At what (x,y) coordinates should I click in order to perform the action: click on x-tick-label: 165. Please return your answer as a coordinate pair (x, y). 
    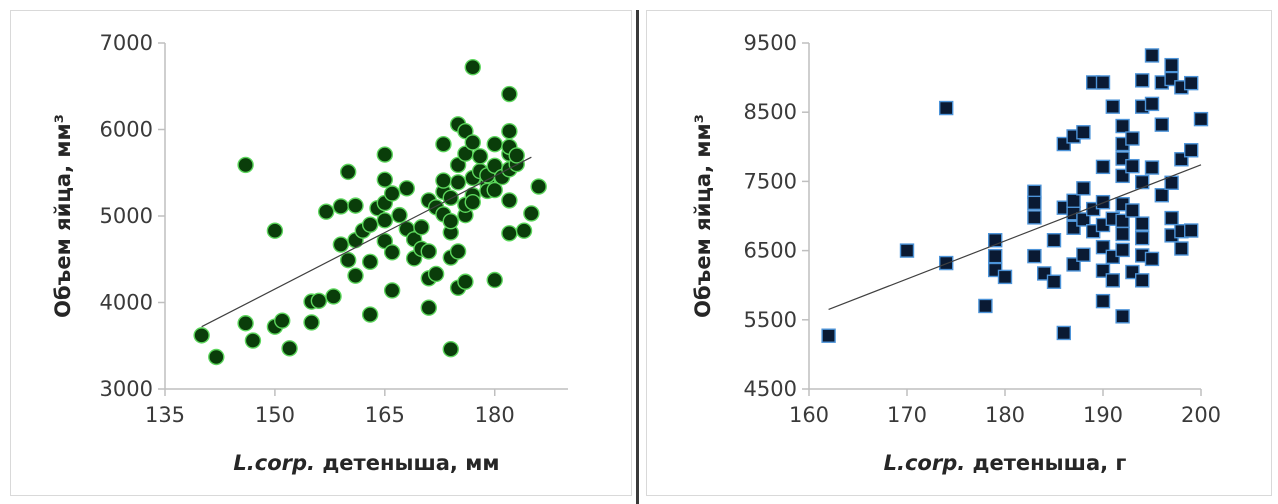
    Looking at the image, I should click on (385, 415).